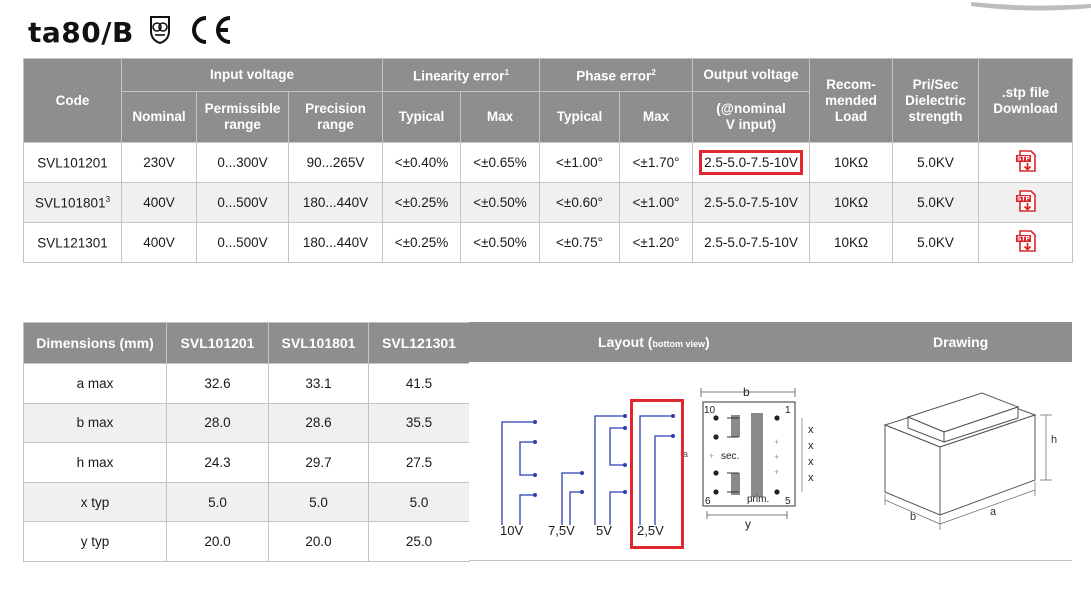 Image resolution: width=1091 pixels, height=593 pixels. What do you see at coordinates (500, 117) in the screenshot?
I see `header-linearity-max: Max` at bounding box center [500, 117].